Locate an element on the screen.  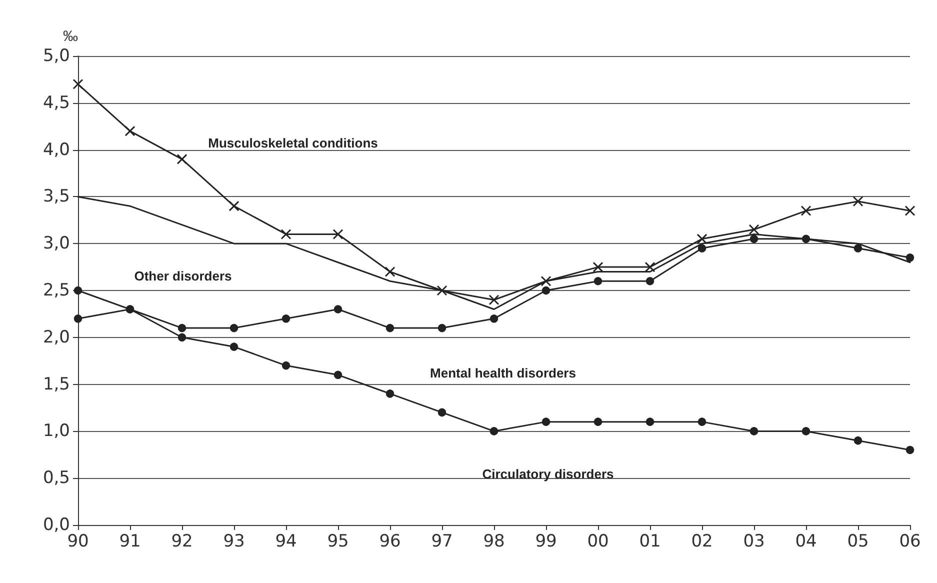
x-tick-label: 06 is located at coordinates (910, 542).